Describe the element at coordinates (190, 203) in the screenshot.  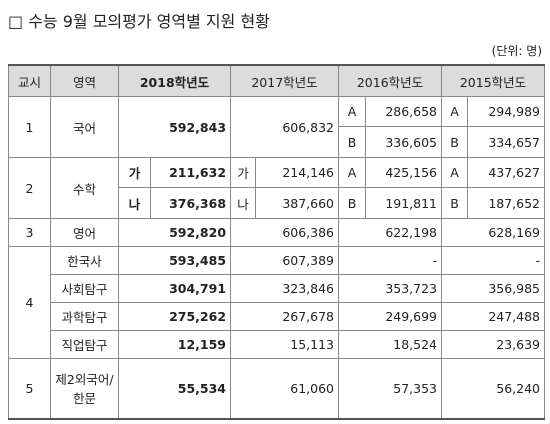
I see `value: 376,368` at that location.